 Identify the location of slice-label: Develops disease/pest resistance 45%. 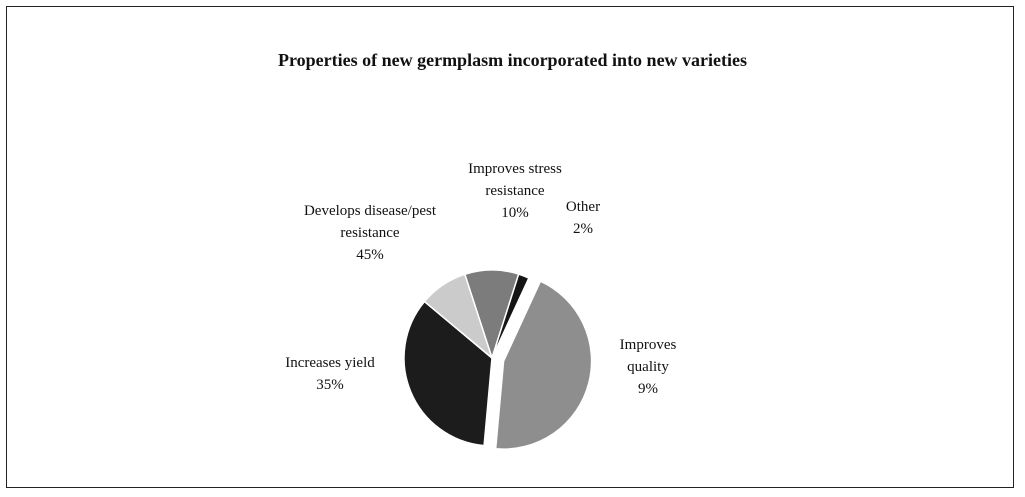
(370, 233).